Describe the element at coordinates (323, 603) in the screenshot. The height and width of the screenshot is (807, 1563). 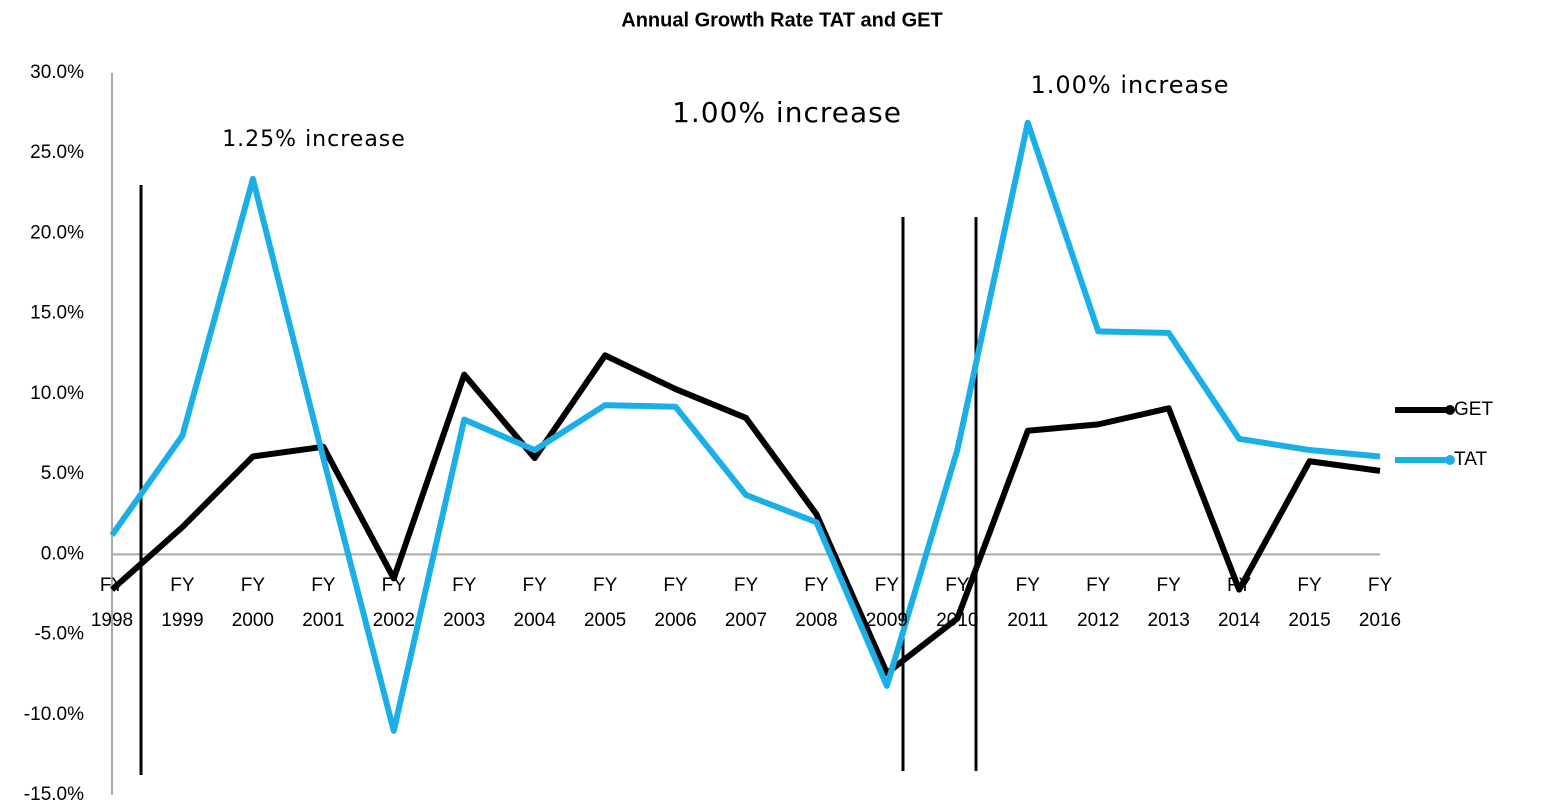
I see `x-tick-label: FY 2001` at that location.